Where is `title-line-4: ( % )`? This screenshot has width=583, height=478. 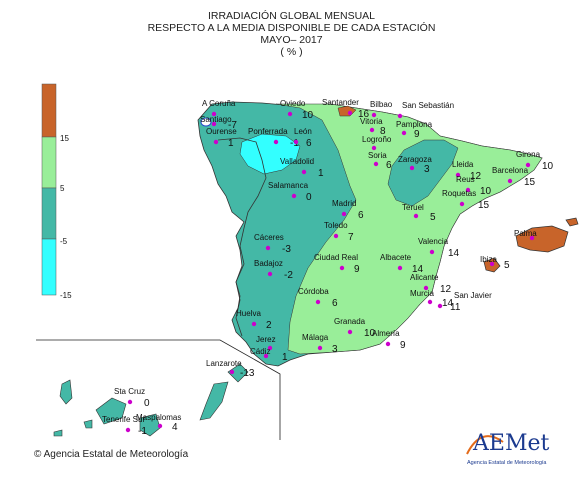 title-line-4: ( % ) is located at coordinates (291, 52).